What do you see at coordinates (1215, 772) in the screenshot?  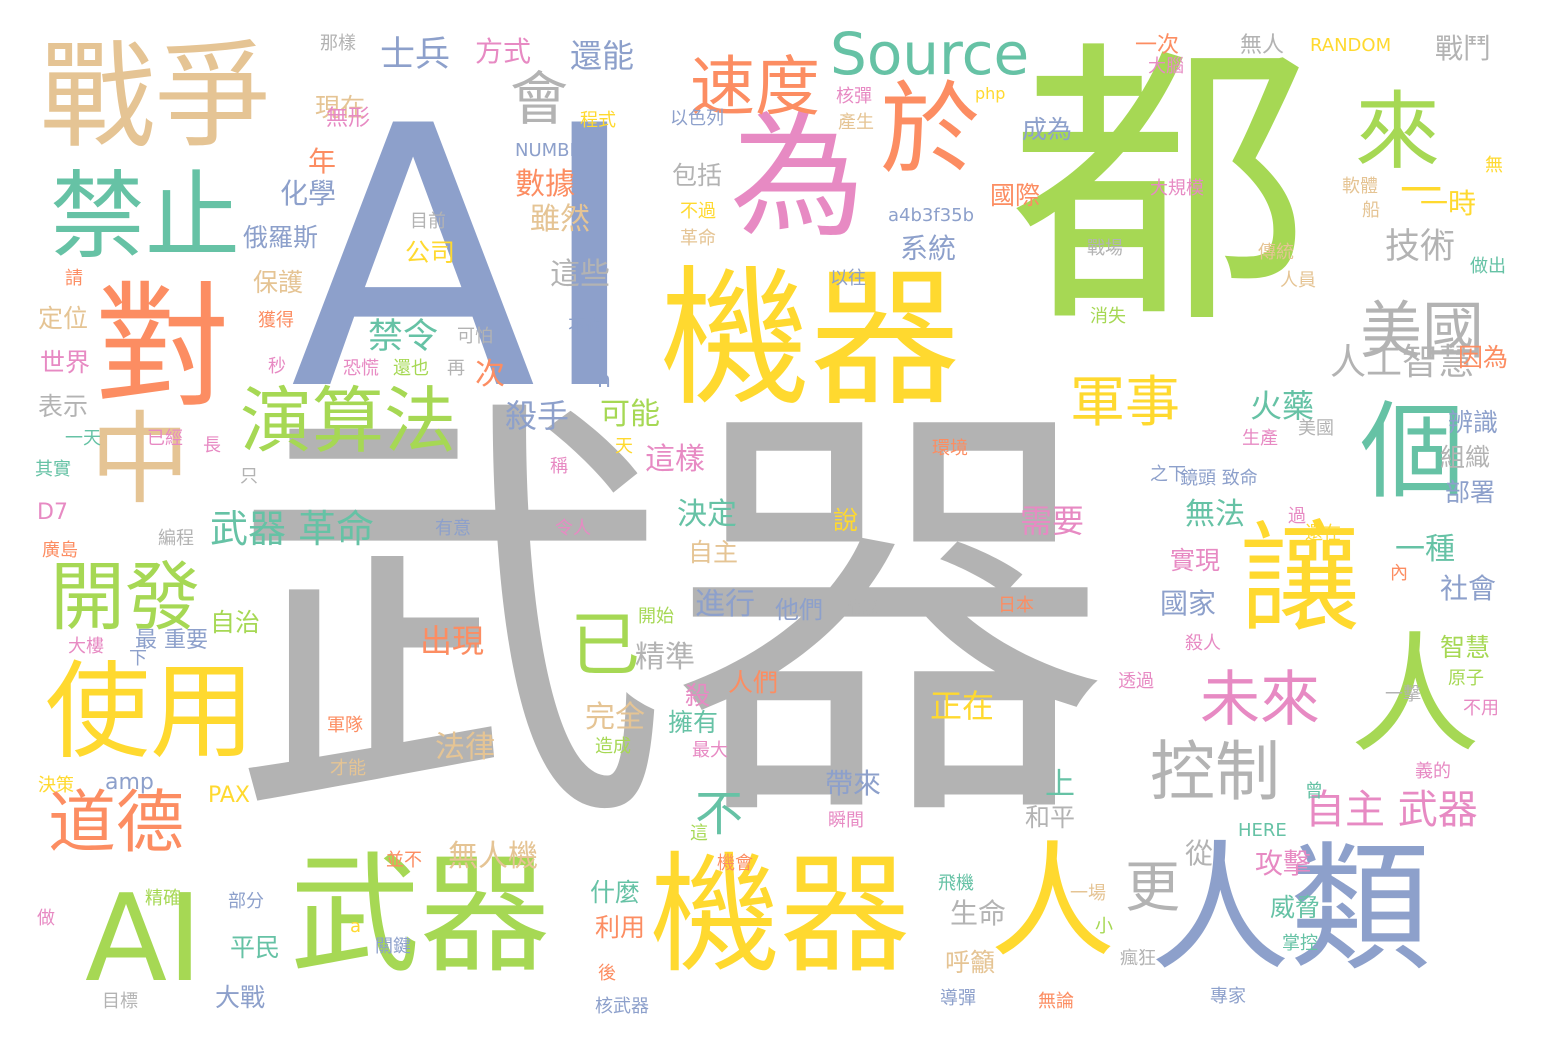 I see `word: 控制` at bounding box center [1215, 772].